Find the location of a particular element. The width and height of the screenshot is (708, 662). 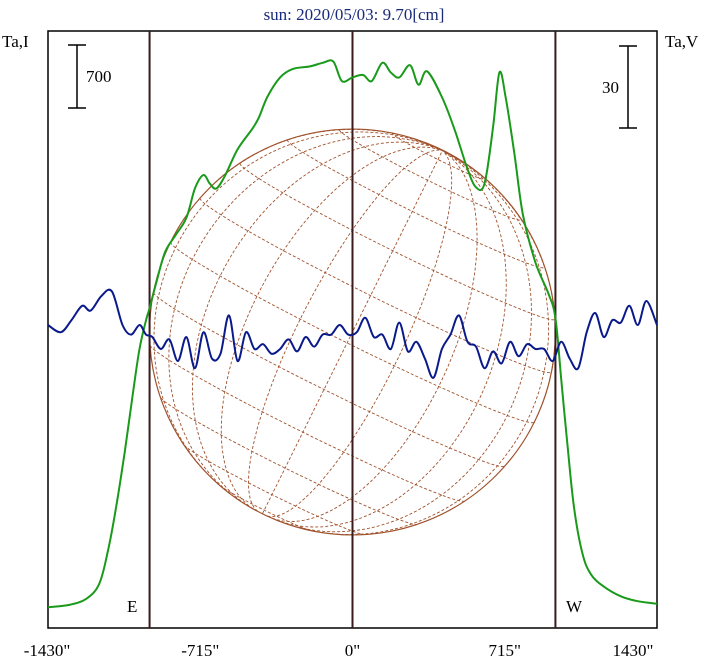

x-tick-label: -1430" is located at coordinates (47, 650).